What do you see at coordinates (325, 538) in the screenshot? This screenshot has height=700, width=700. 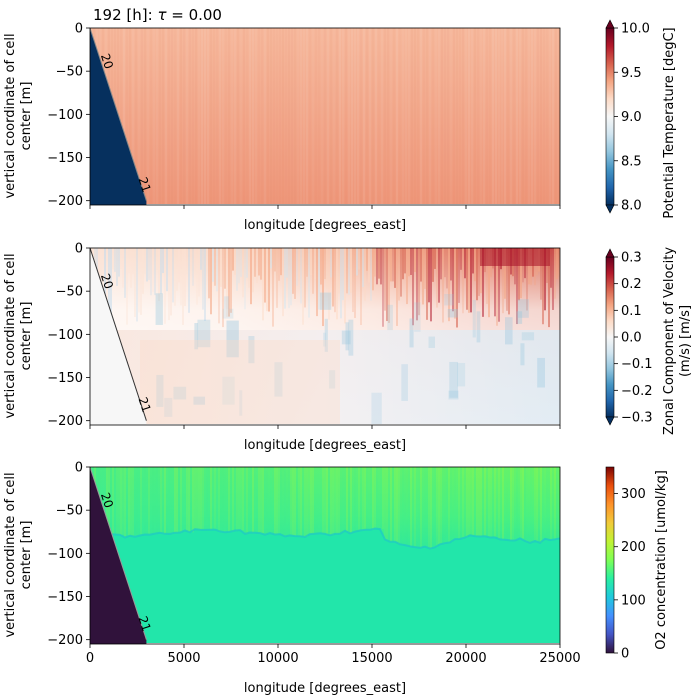 I see `oxygen-interface-line` at bounding box center [325, 538].